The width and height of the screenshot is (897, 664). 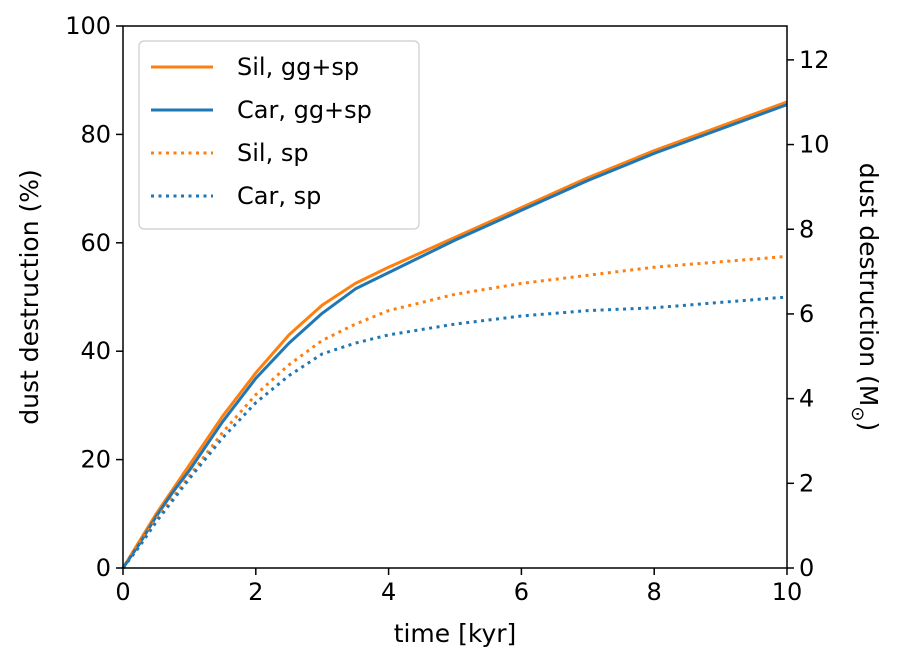 What do you see at coordinates (255, 592) in the screenshot?
I see `x-tick-label: 2` at bounding box center [255, 592].